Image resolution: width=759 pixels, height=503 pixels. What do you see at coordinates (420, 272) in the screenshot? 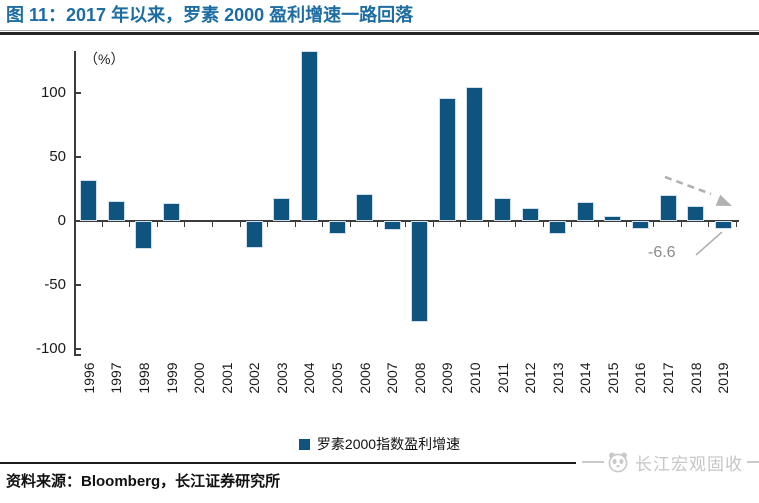
I see `bar-2008` at bounding box center [420, 272].